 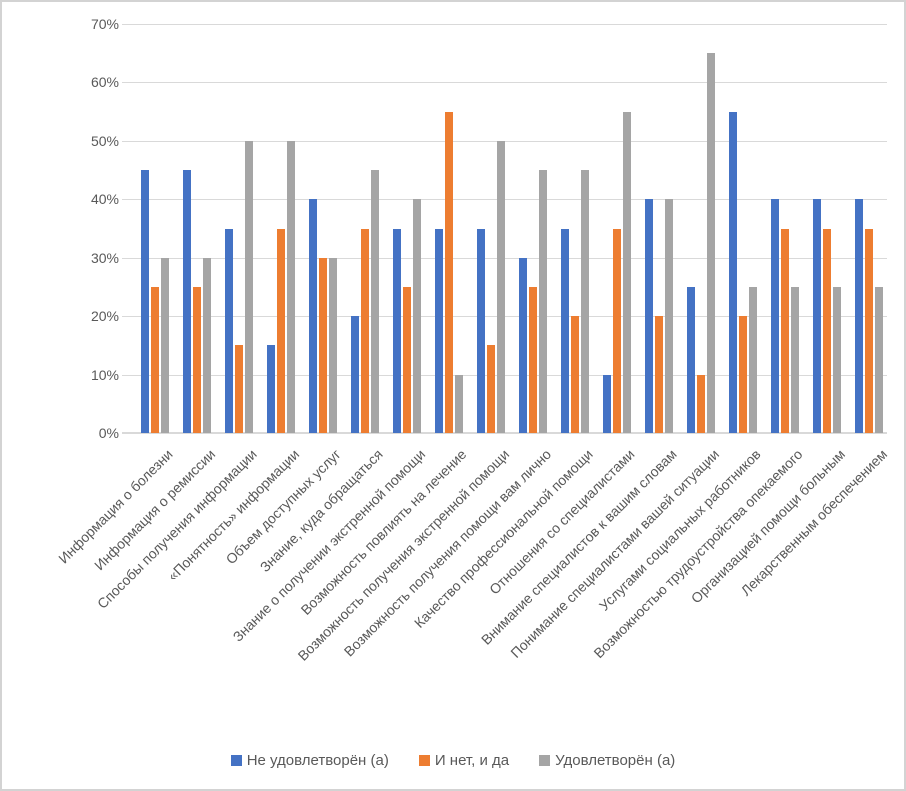 I want to click on legend-item: Удовлетворён (а), so click(x=607, y=760).